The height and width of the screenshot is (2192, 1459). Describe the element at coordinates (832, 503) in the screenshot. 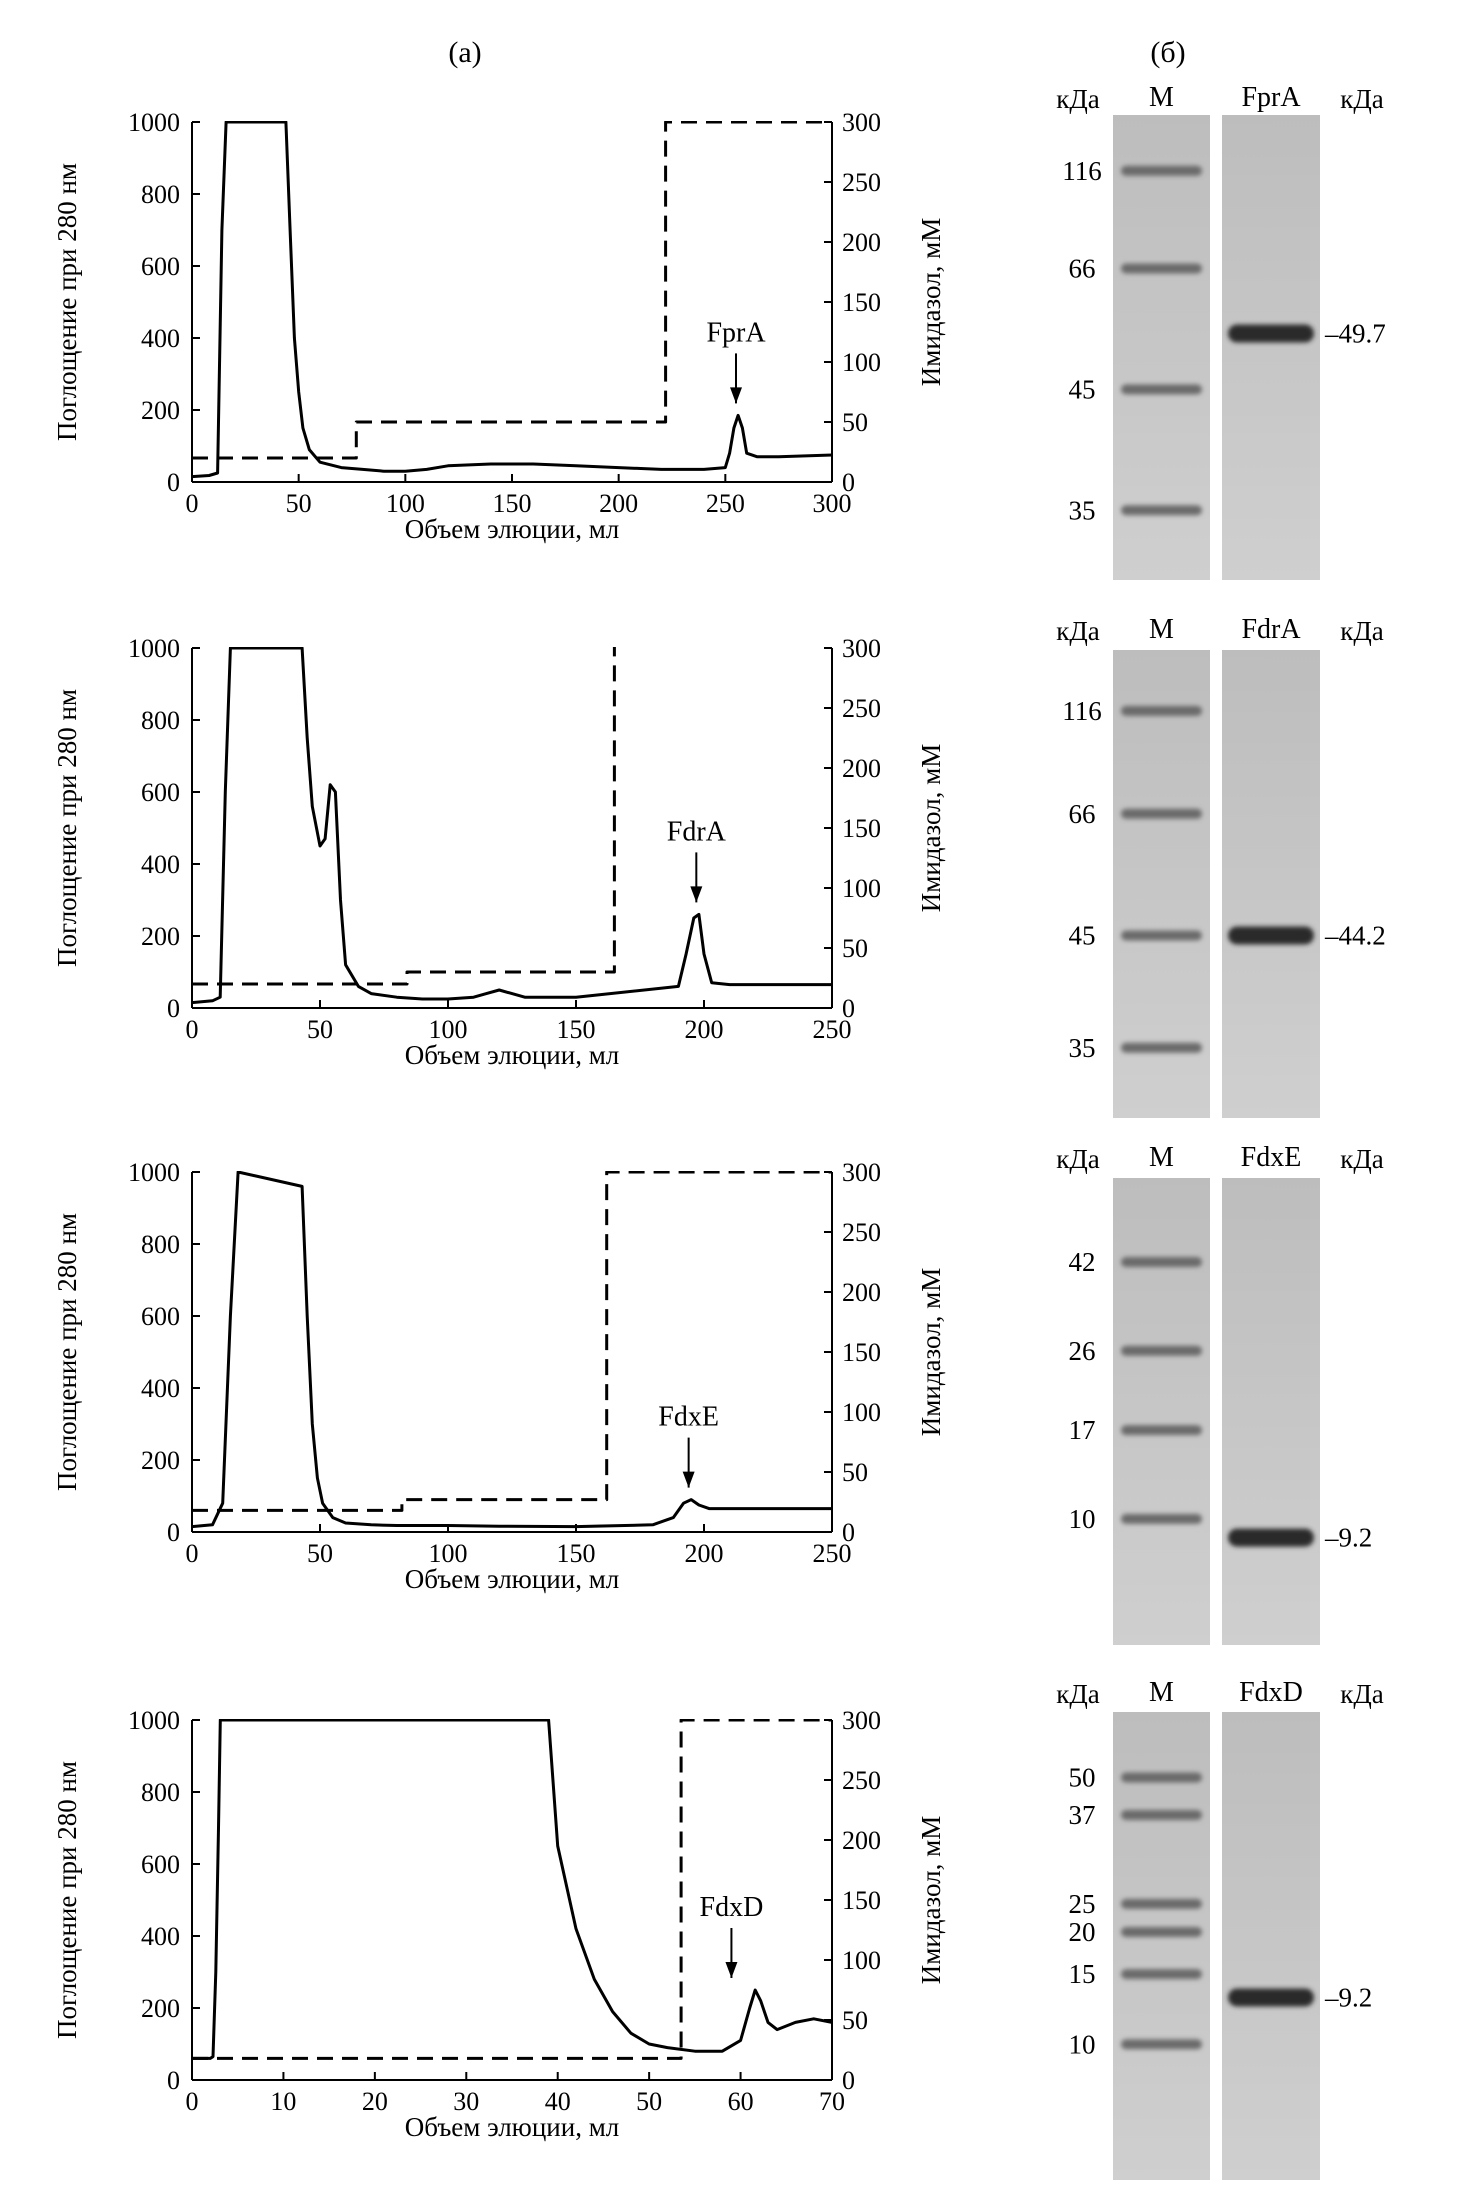

I see `x-tick-label: 300` at that location.